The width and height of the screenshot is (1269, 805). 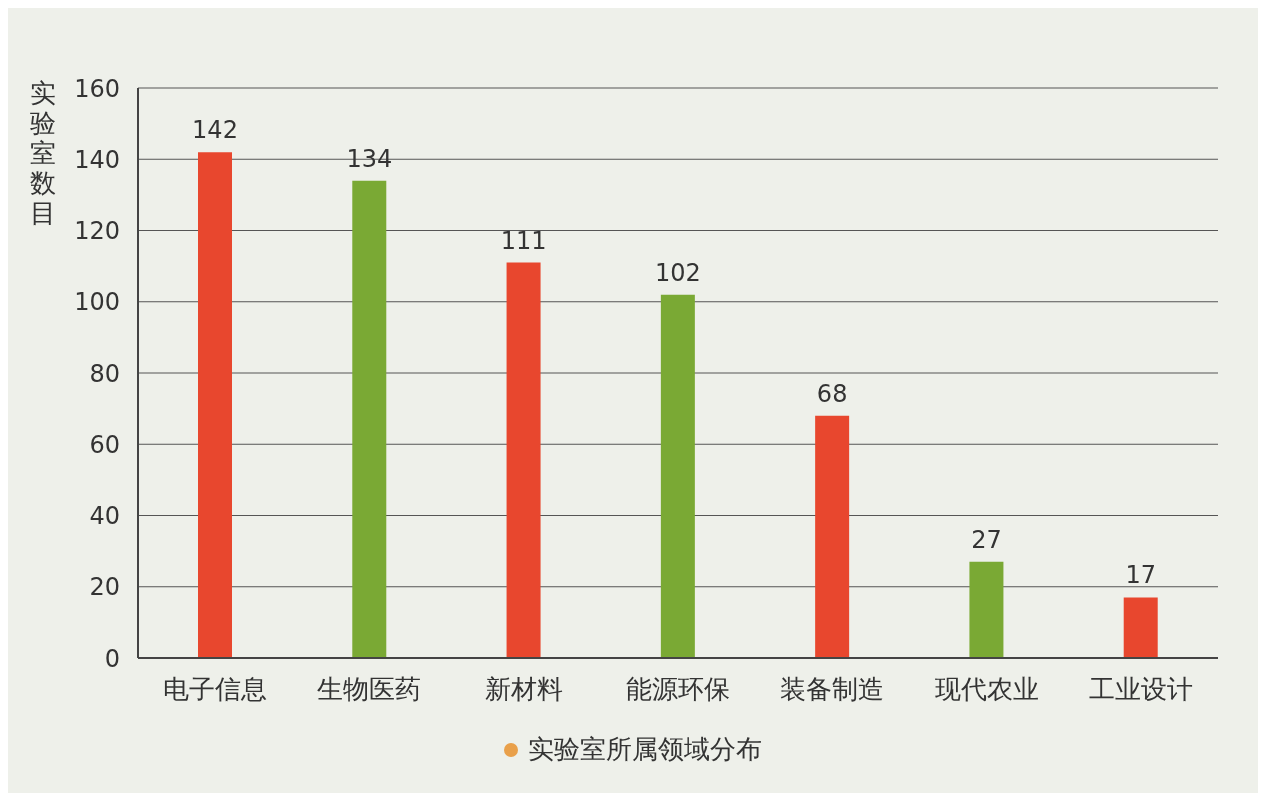 I want to click on y-tick-label: 40, so click(x=104, y=516).